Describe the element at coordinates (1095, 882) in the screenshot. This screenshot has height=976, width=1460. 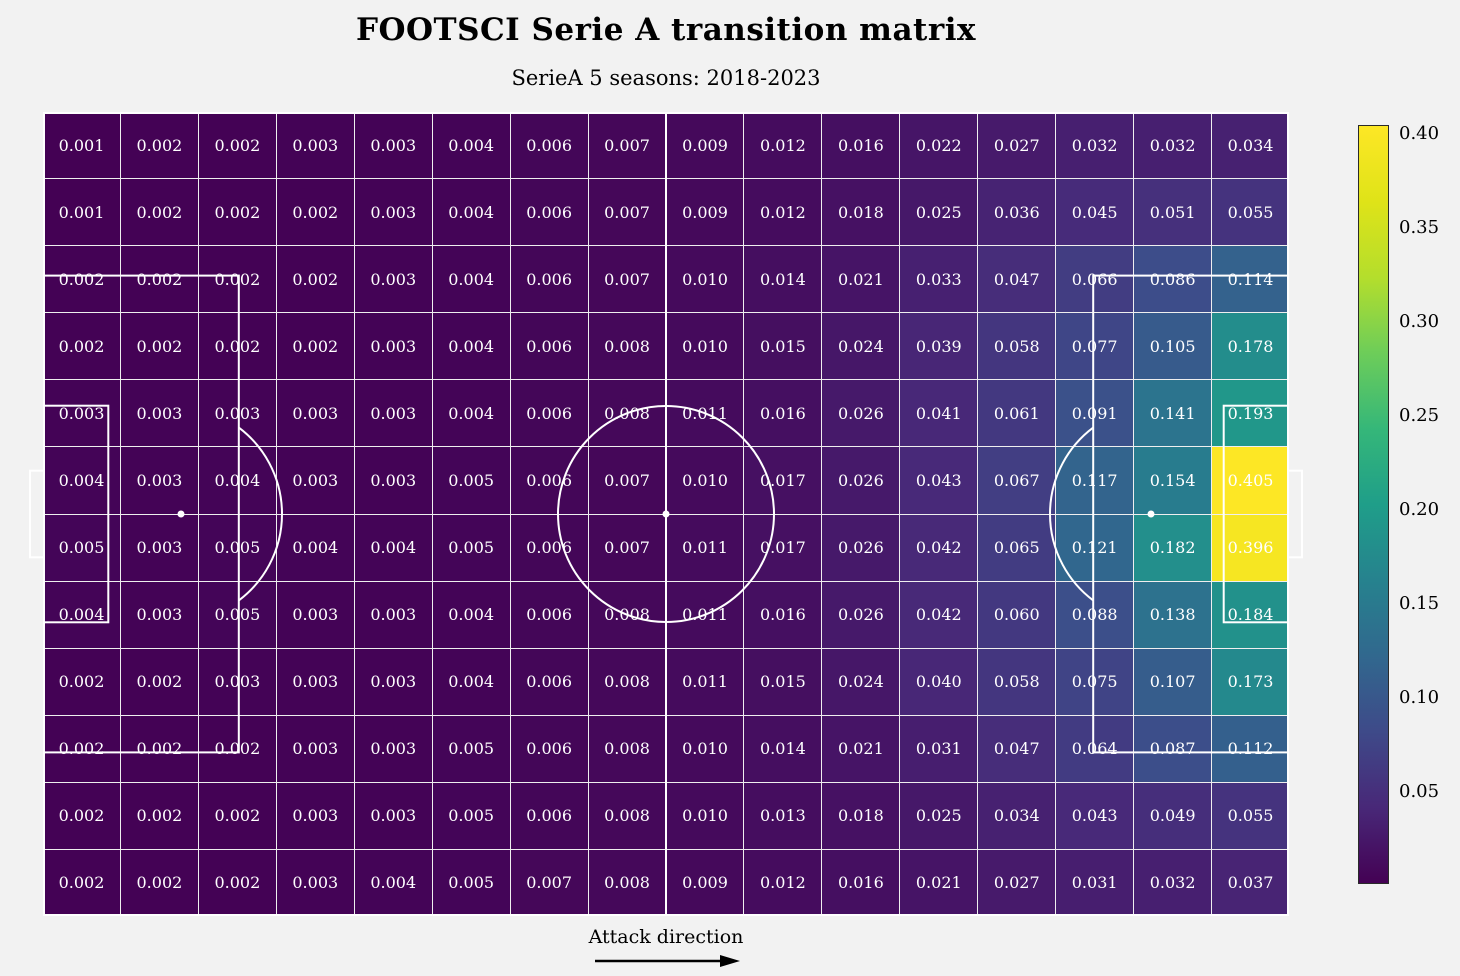
I see `heatmap-cell: 0.031` at that location.